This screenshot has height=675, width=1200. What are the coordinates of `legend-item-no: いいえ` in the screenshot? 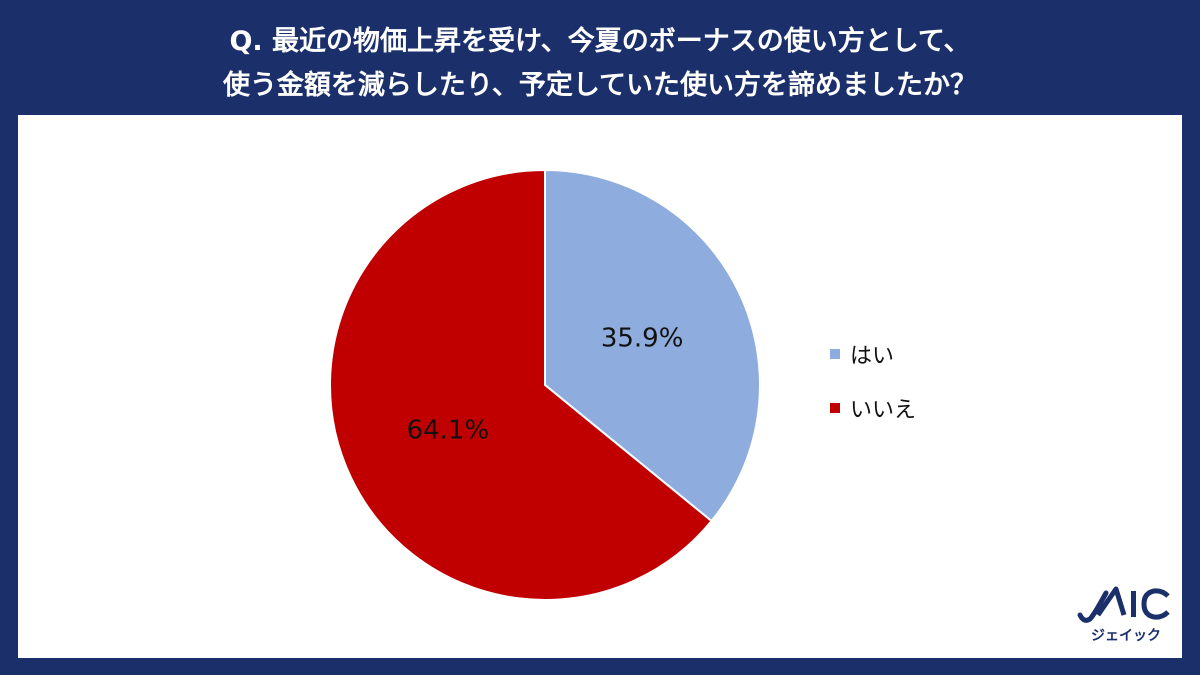 It's located at (873, 408).